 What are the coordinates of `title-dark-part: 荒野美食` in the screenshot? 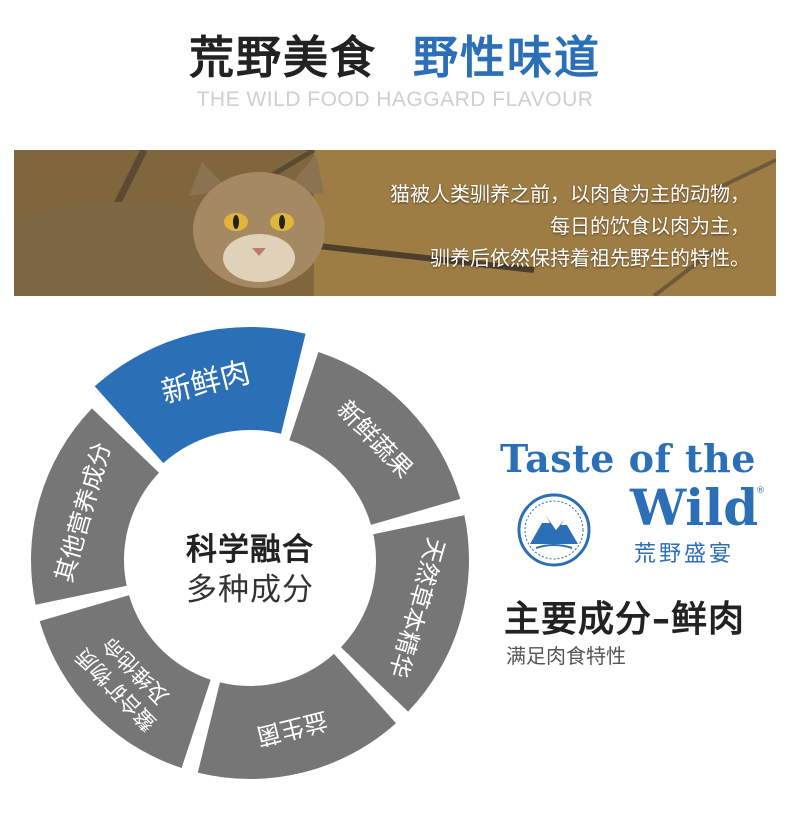 It's located at (282, 57).